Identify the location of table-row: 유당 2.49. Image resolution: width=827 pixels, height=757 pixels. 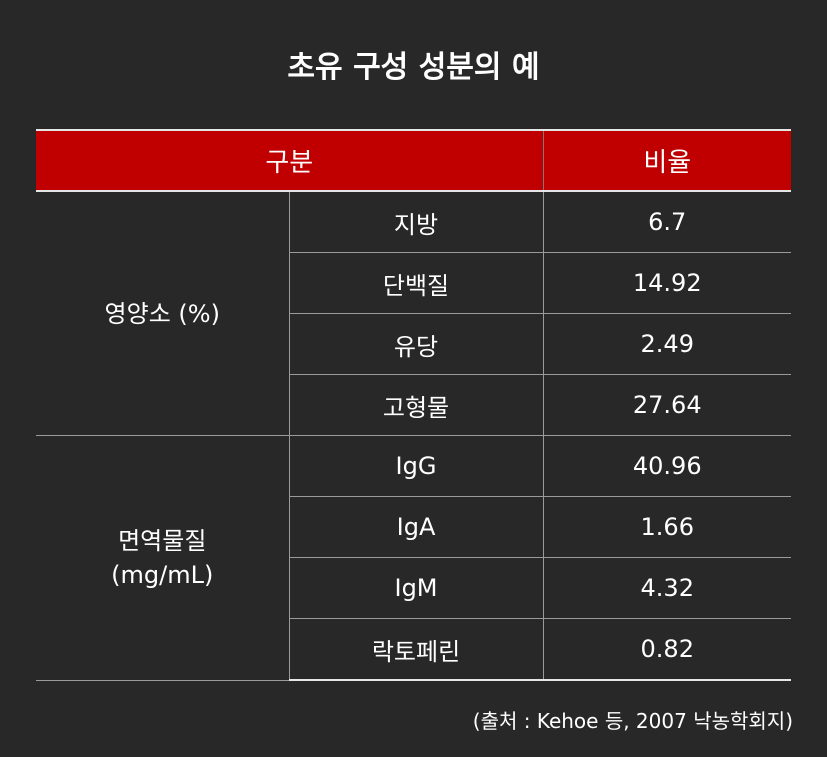
(413, 344).